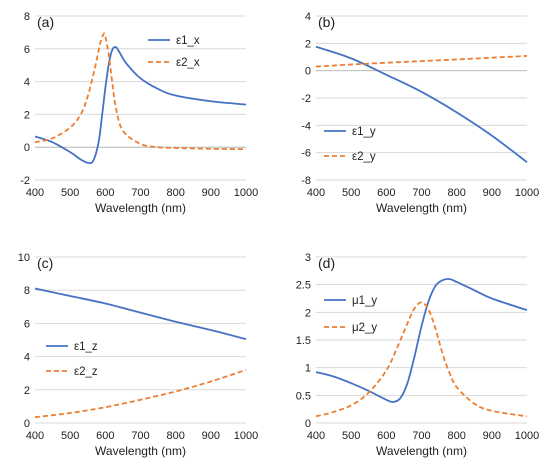 This screenshot has height=475, width=550. I want to click on y-tick-label: 2.5, so click(303, 286).